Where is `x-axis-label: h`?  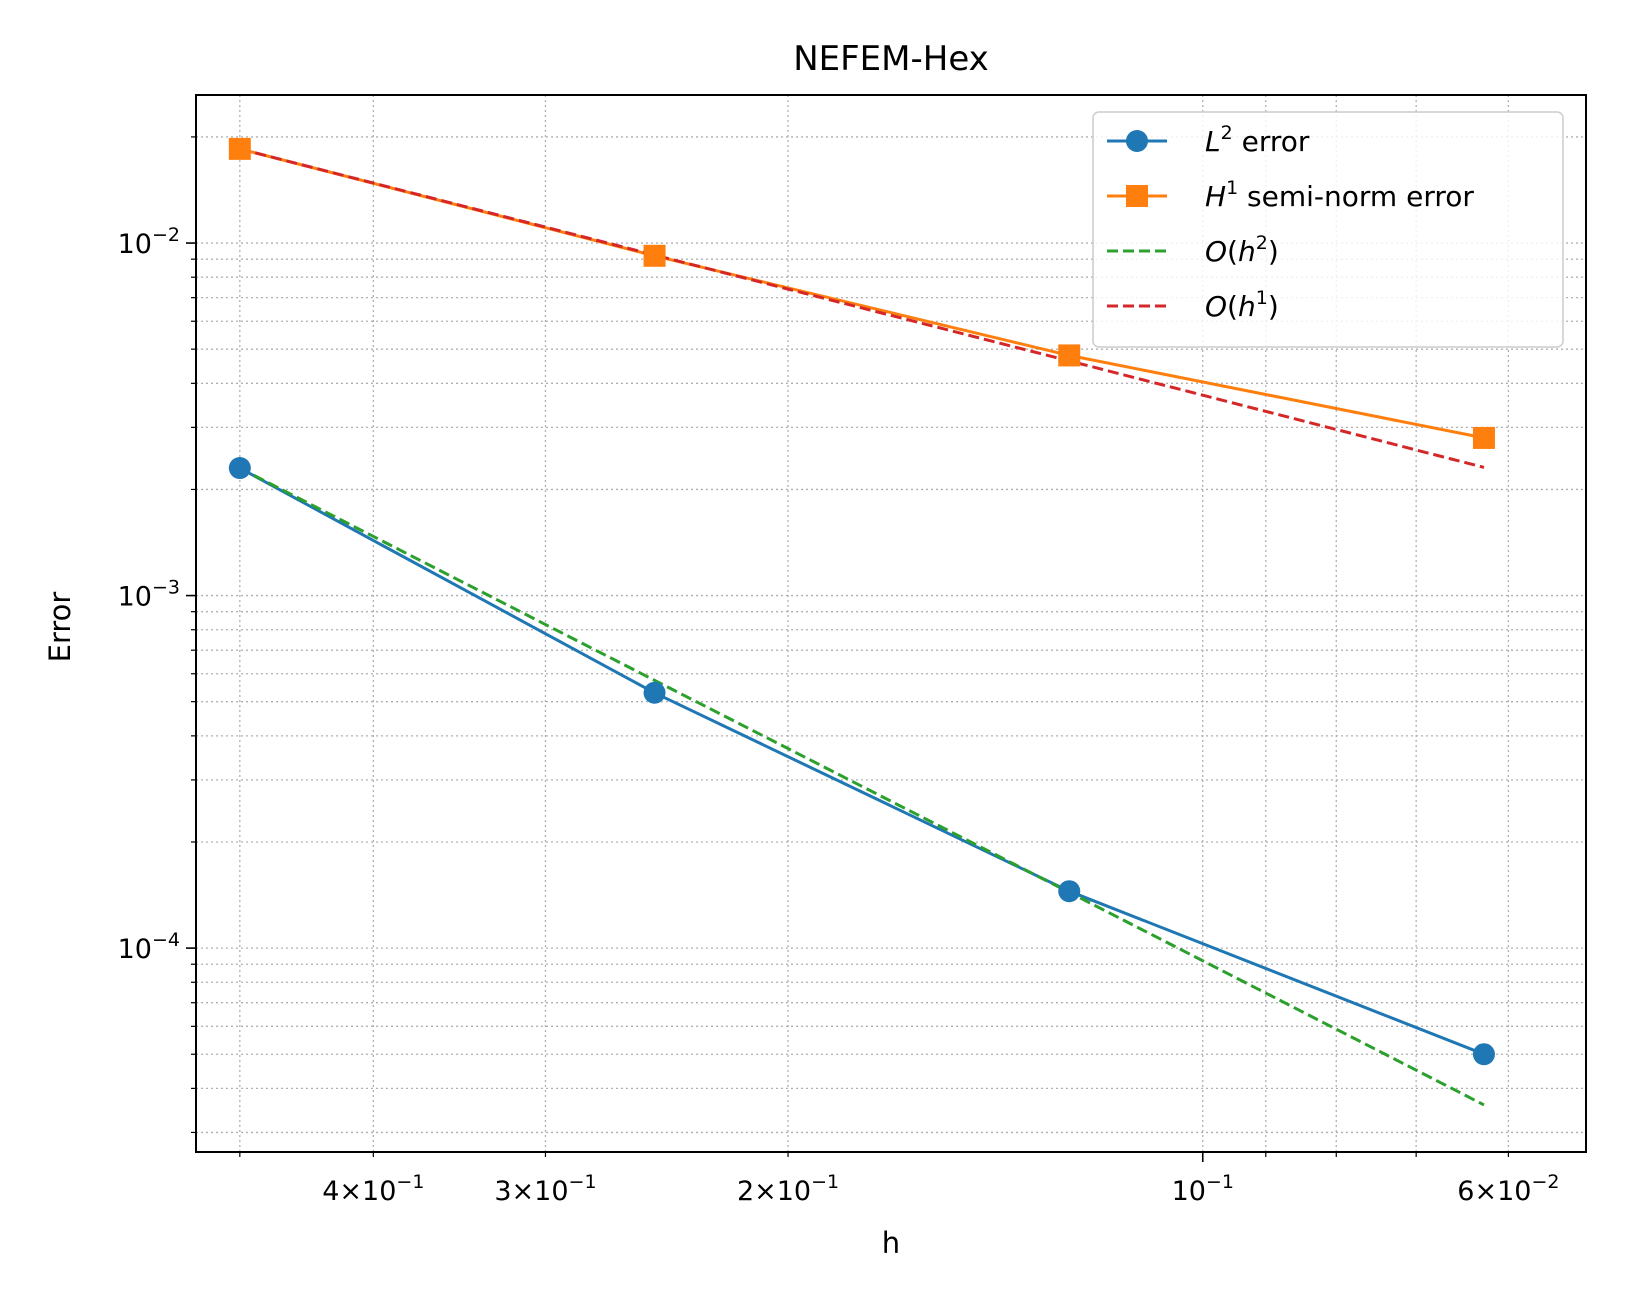 x-axis-label: h is located at coordinates (891, 1243).